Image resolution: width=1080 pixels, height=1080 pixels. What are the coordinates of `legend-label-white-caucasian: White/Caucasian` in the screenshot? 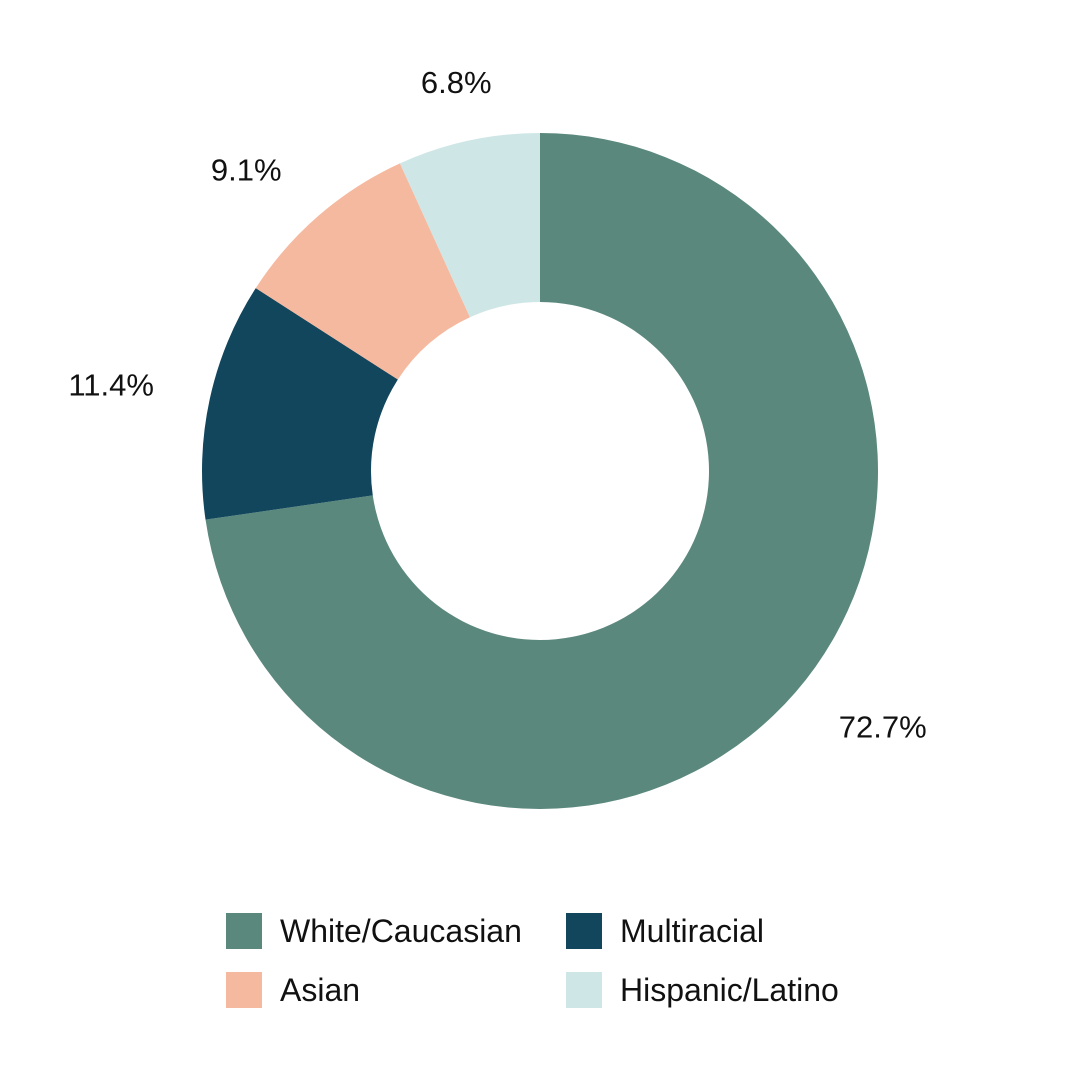 It's located at (401, 931).